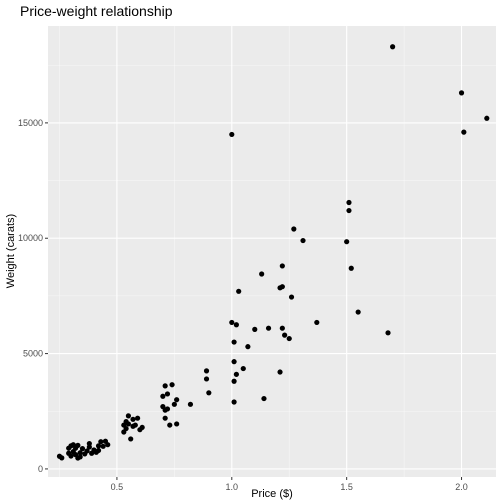 The image size is (504, 504). What do you see at coordinates (117, 487) in the screenshot?
I see `x-tick-label: 0.5` at bounding box center [117, 487].